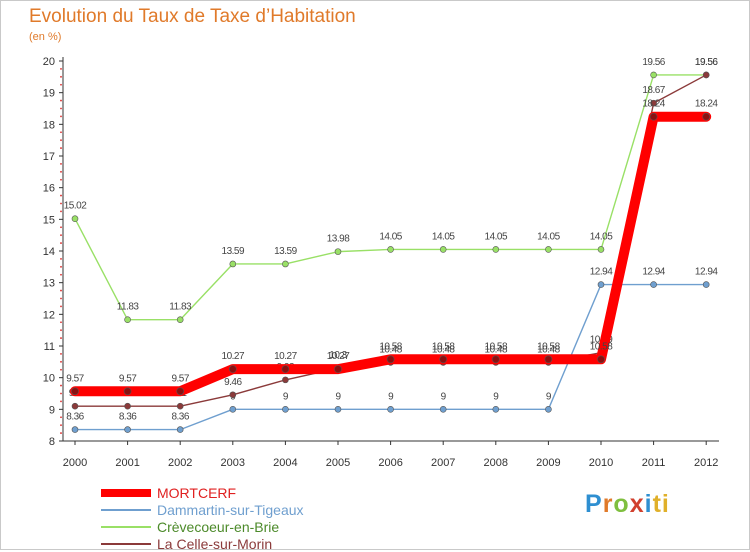 The height and width of the screenshot is (552, 750). What do you see at coordinates (706, 104) in the screenshot?
I see `data-label: 18.24` at bounding box center [706, 104].